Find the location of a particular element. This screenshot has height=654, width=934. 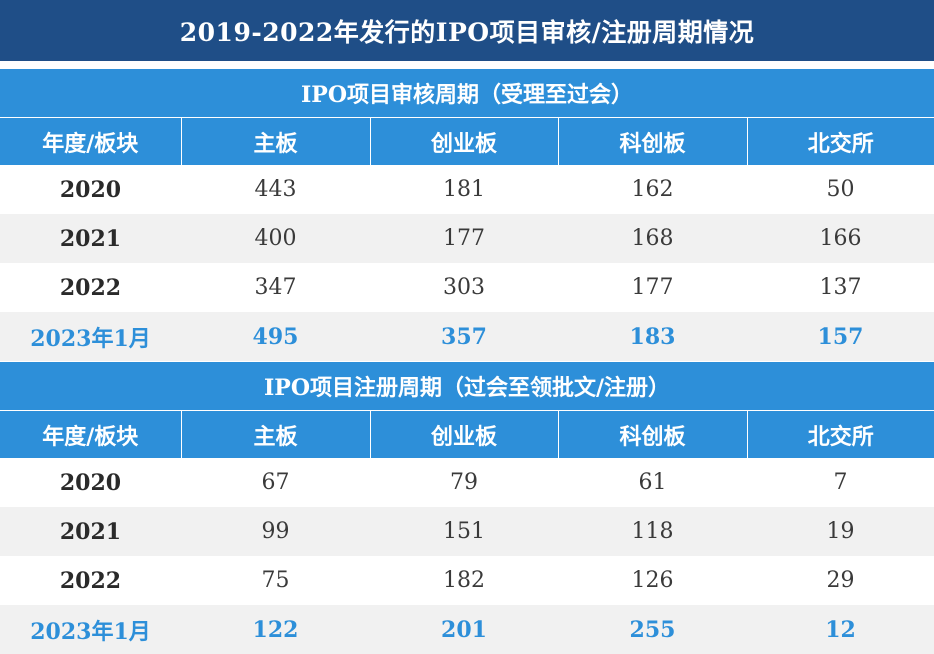

table-cell: 303 is located at coordinates (464, 287).